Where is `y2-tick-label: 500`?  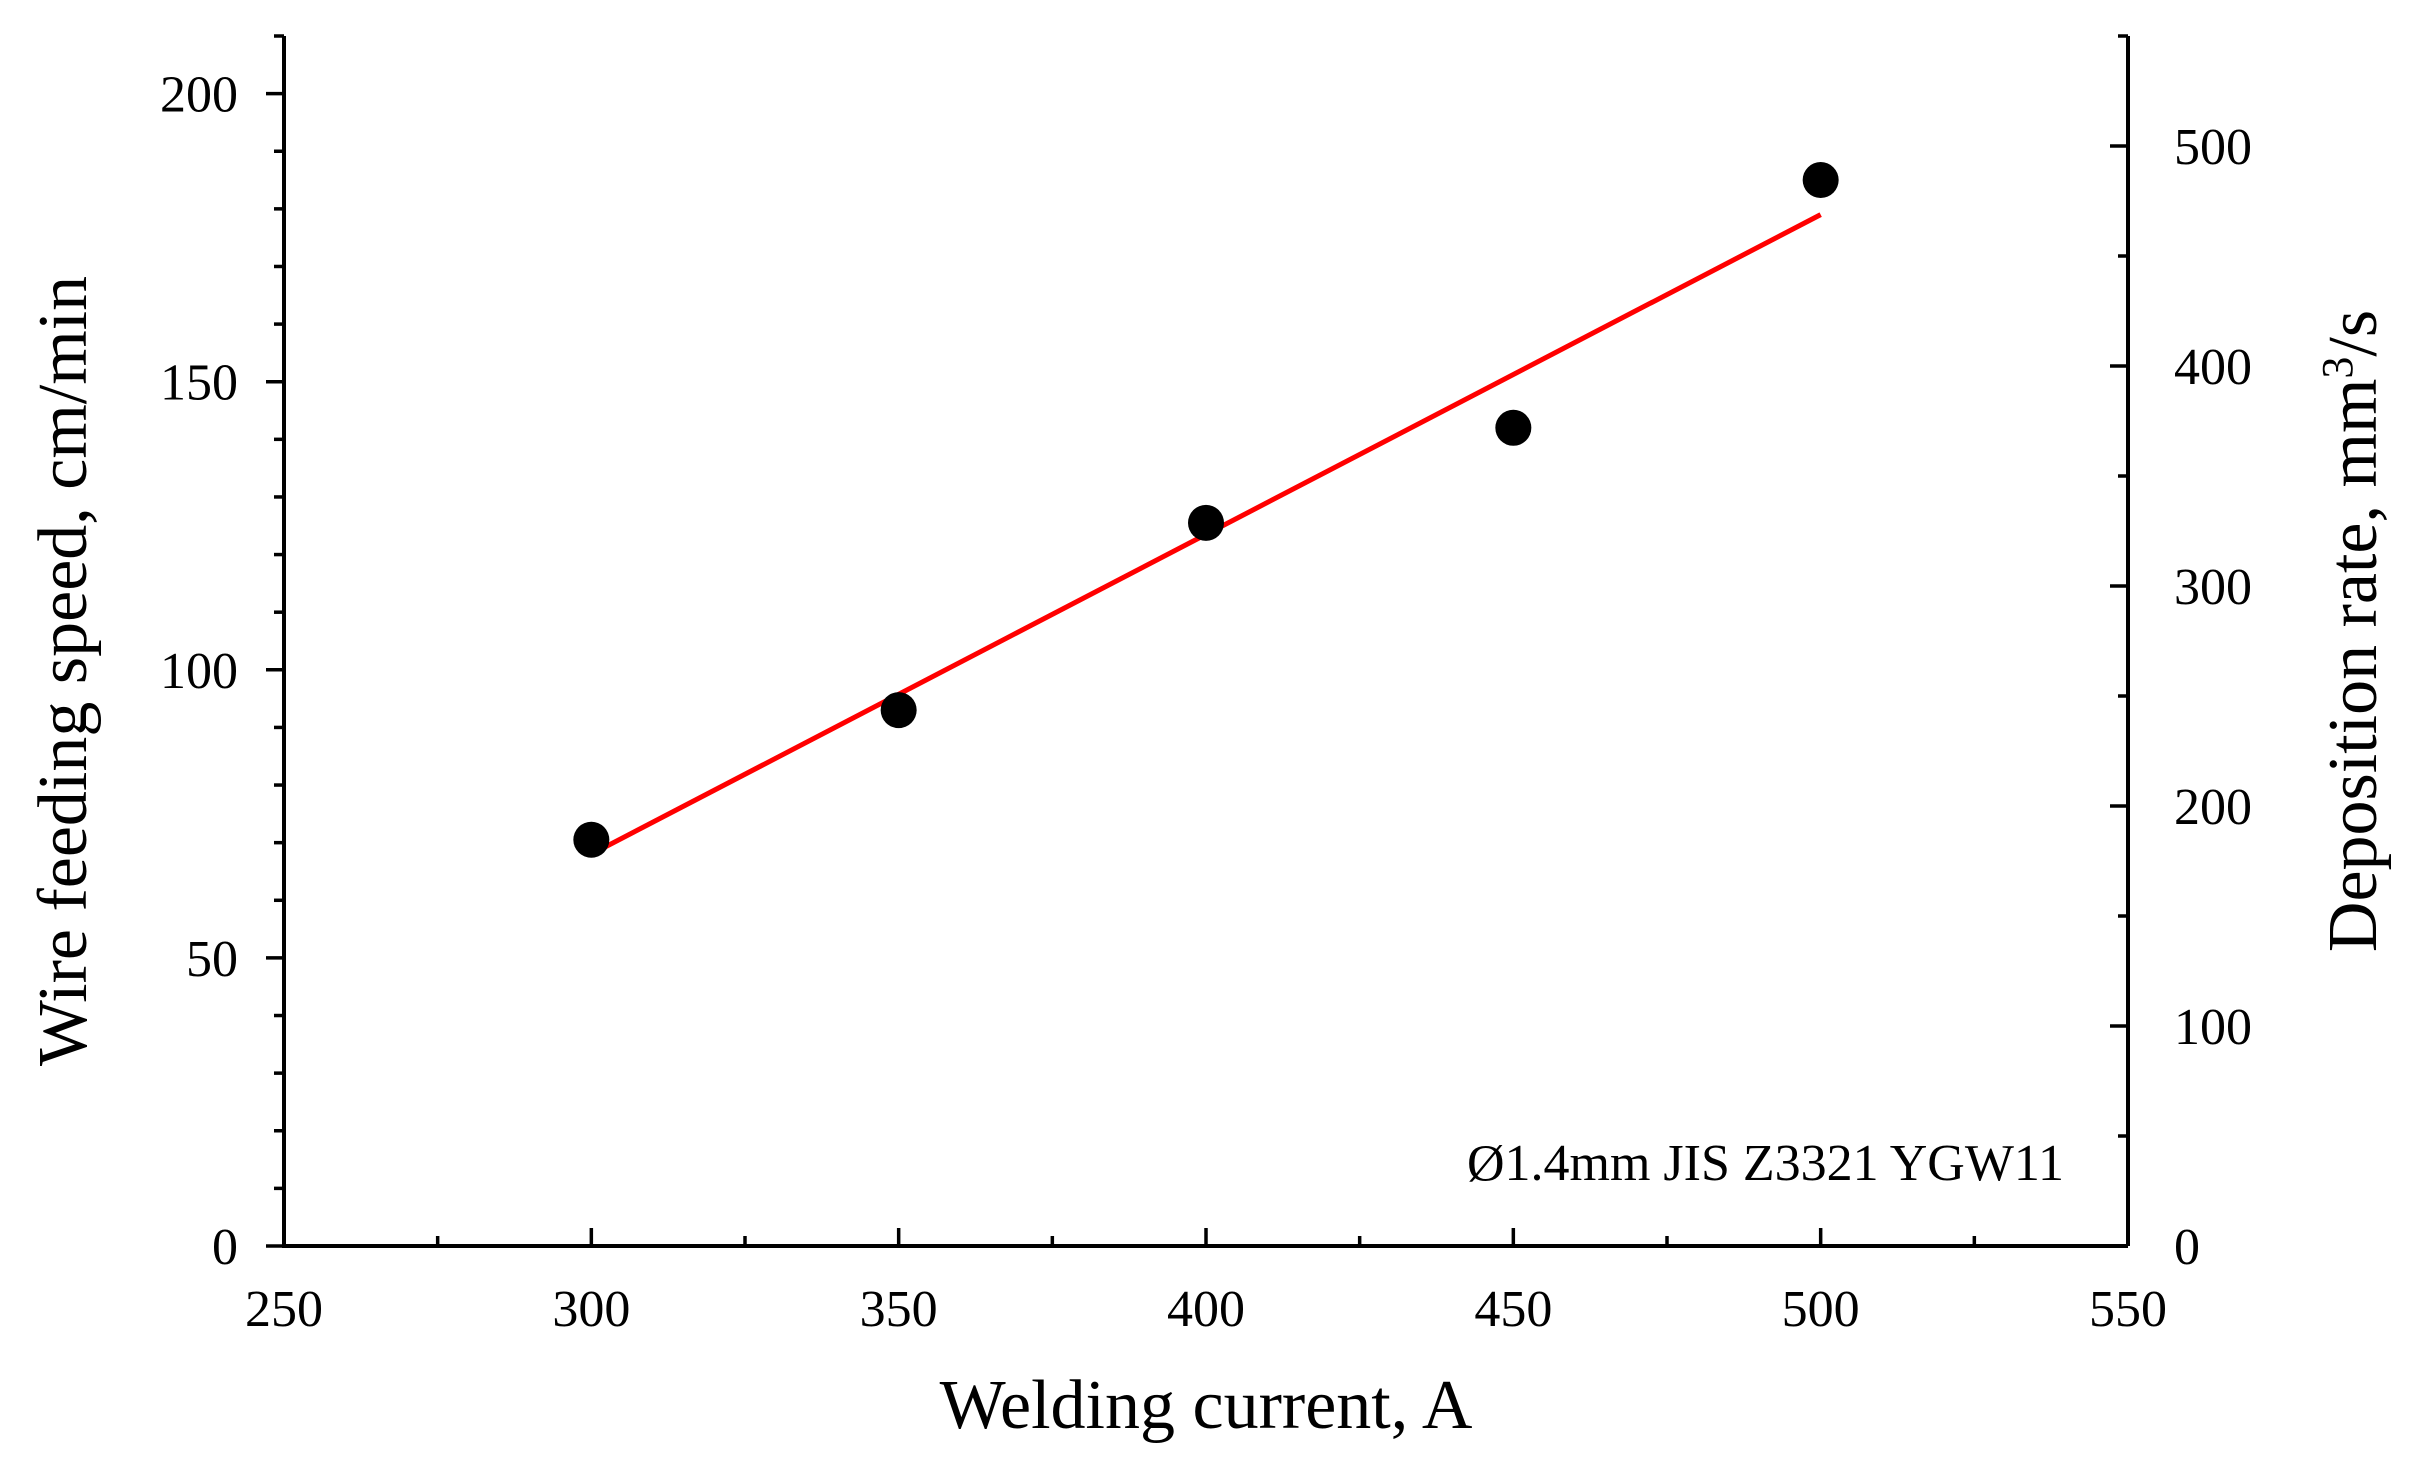
y2-tick-label: 500 is located at coordinates (2213, 147).